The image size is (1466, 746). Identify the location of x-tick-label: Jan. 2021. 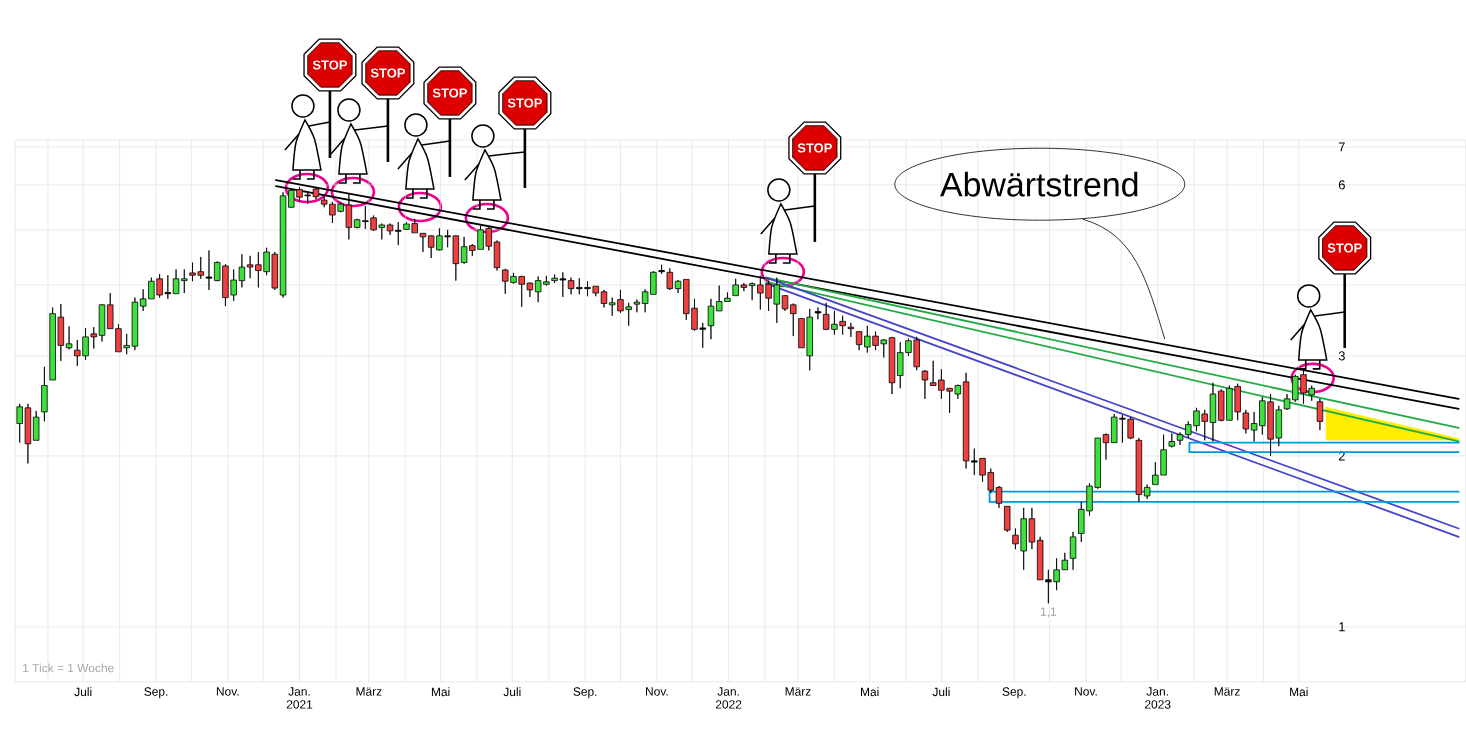
(299, 698).